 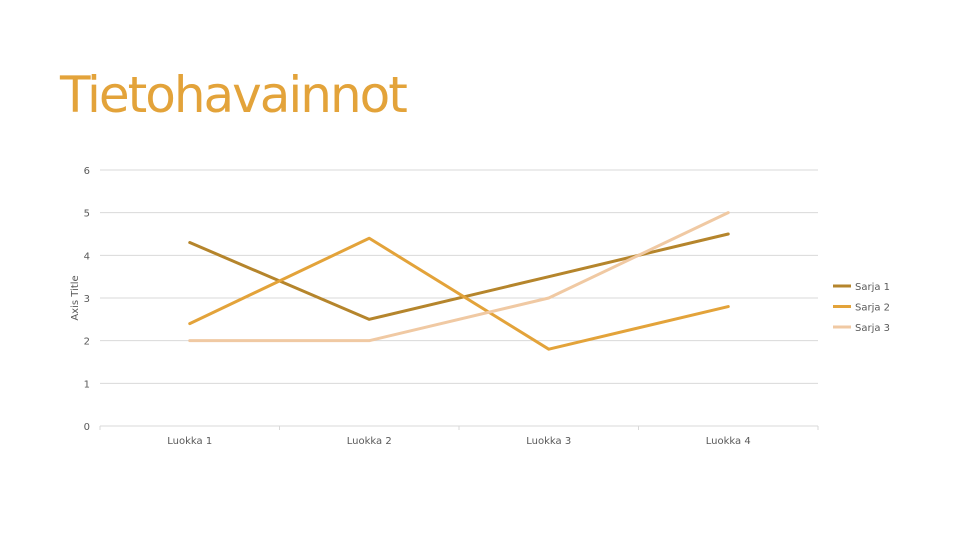 What do you see at coordinates (189, 441) in the screenshot?
I see `x-tick-label: Luokka 1` at bounding box center [189, 441].